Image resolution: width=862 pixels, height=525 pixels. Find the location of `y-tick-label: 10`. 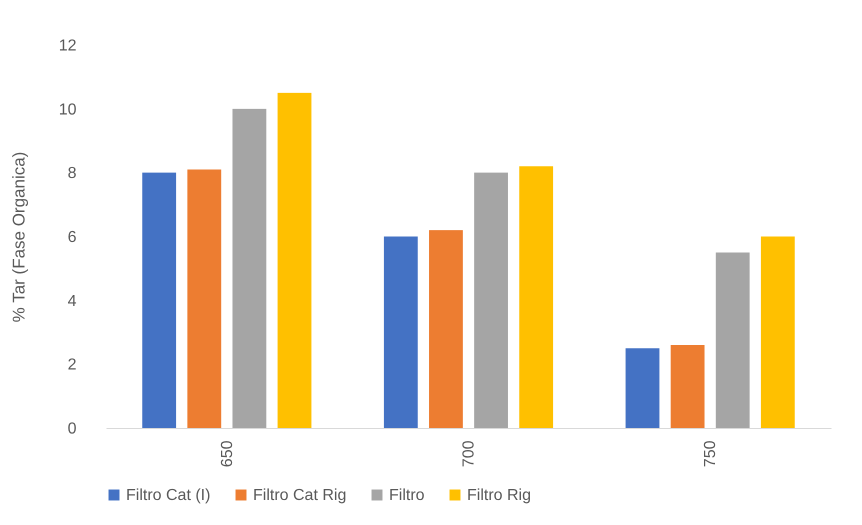

y-tick-label: 10 is located at coordinates (67, 109).